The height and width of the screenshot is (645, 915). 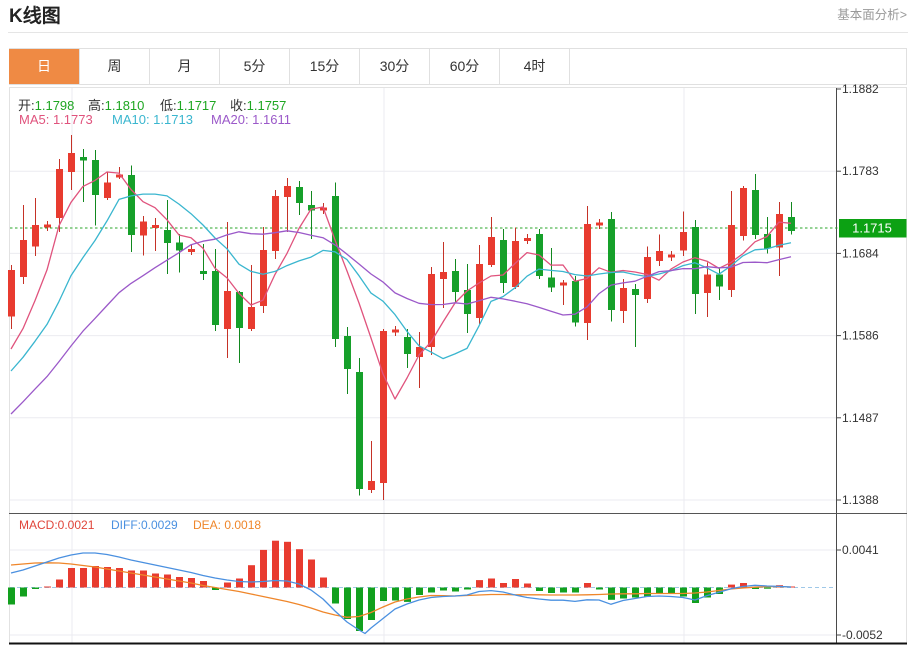 I want to click on svg-text: 1.1882, so click(x=860, y=89).